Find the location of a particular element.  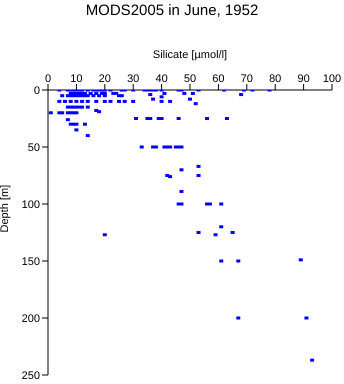

x-tick-label: 100 is located at coordinates (332, 79).